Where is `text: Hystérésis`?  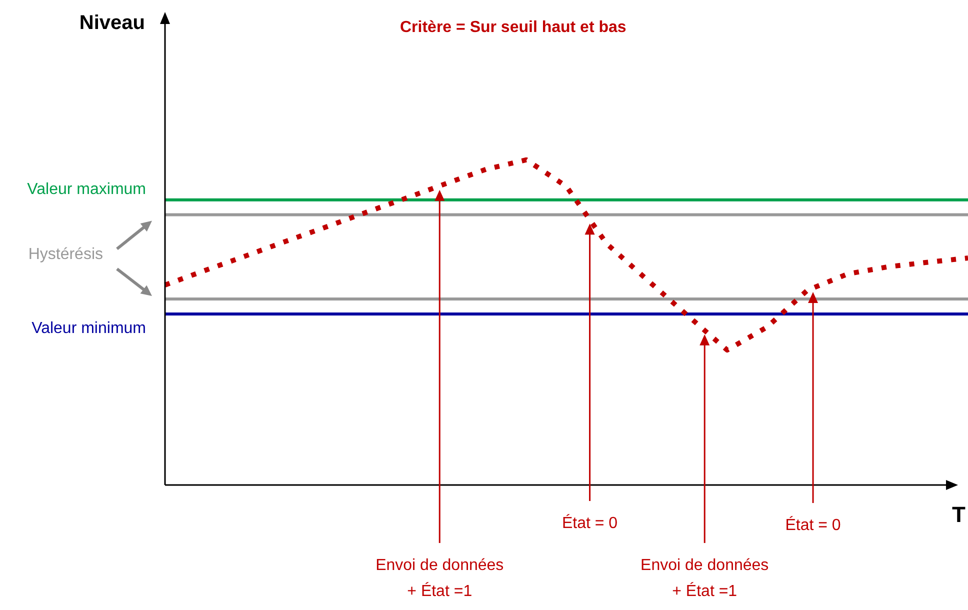
text: Hystérésis is located at coordinates (65, 255).